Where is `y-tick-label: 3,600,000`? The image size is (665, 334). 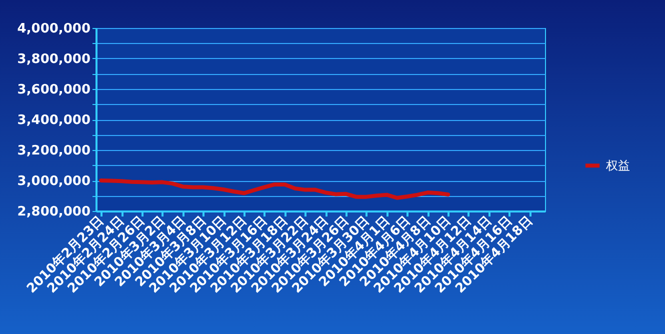 y-tick-label: 3,600,000 is located at coordinates (53, 90).